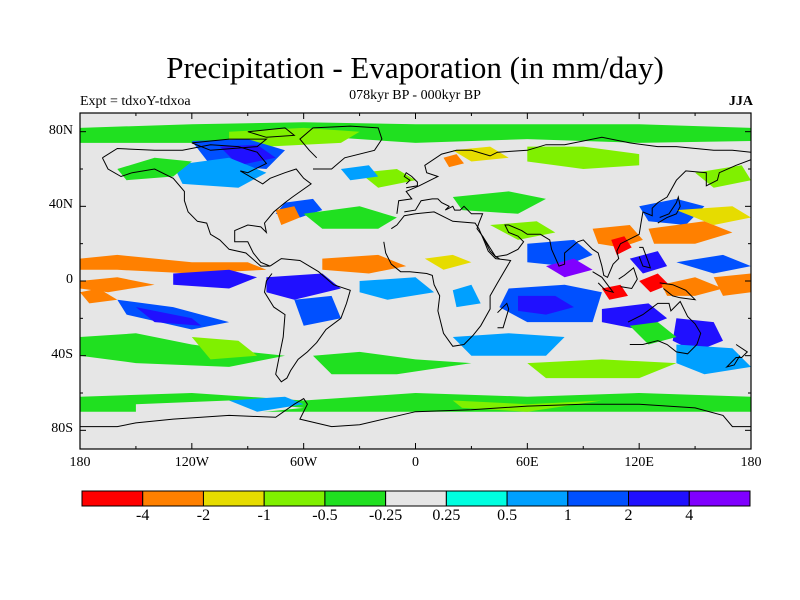 The width and height of the screenshot is (800, 600). I want to click on coastline-madagascar, so click(503, 315).